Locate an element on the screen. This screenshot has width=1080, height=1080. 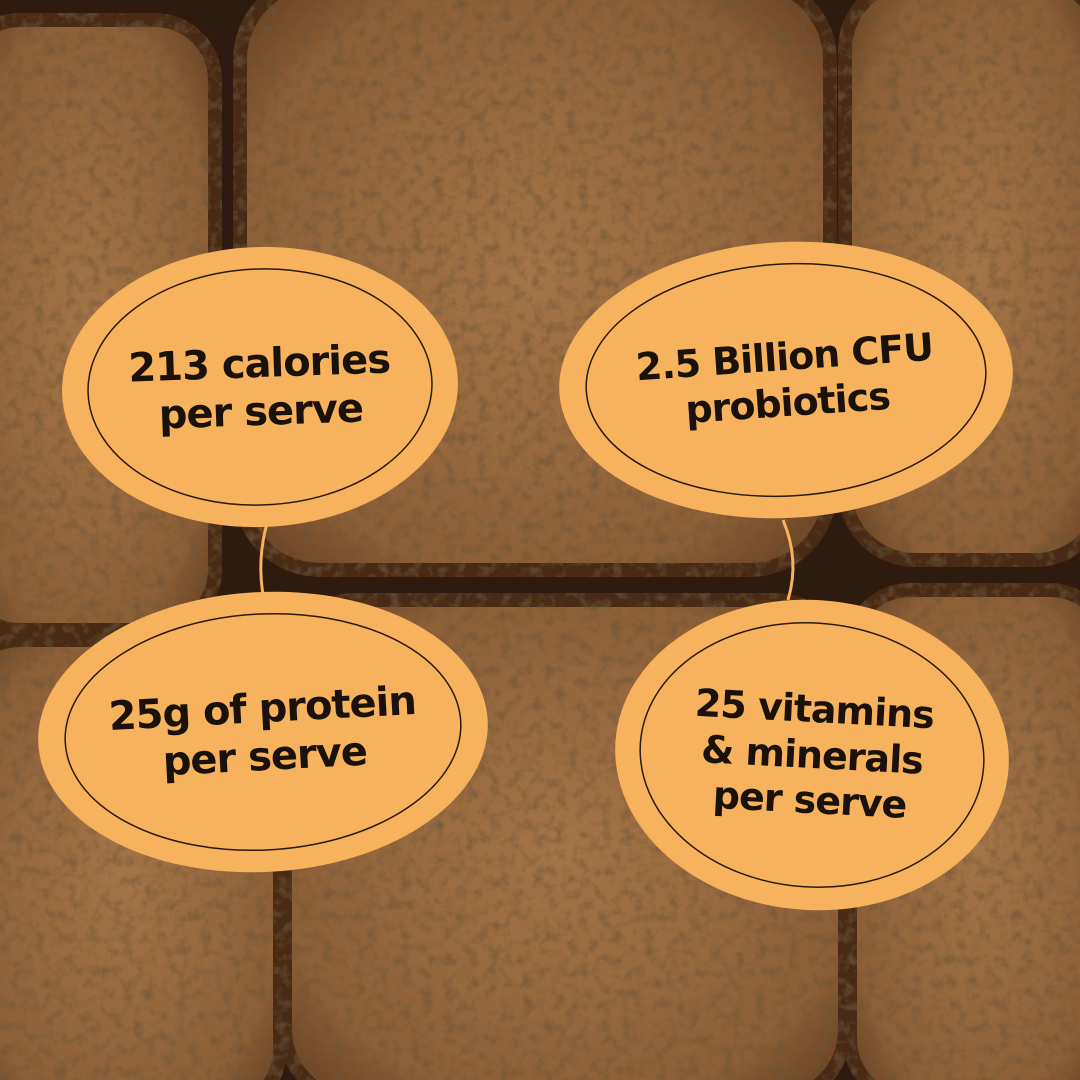
protein-text: 25g of protein per serve is located at coordinates (263, 732).